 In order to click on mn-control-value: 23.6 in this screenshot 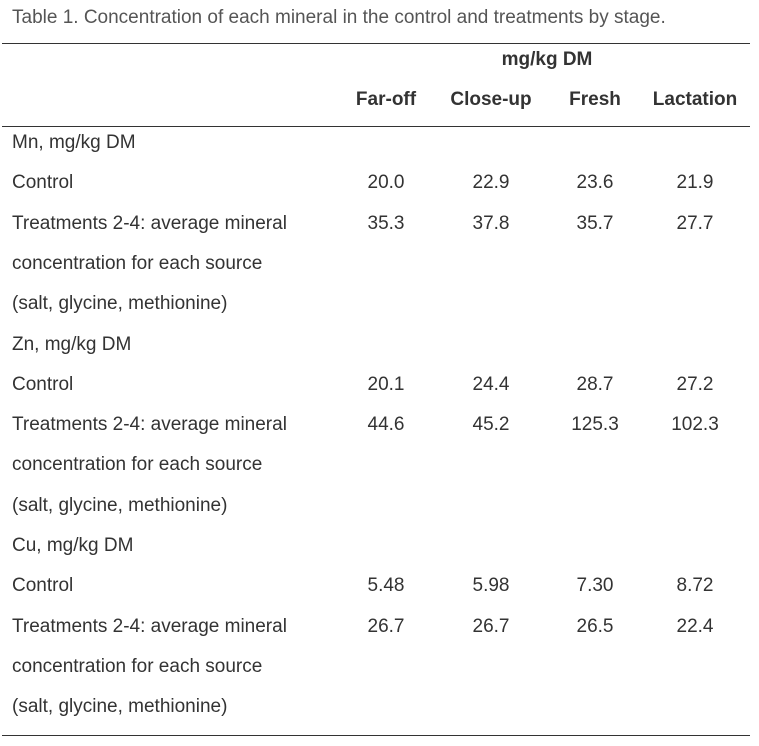, I will do `click(595, 183)`.